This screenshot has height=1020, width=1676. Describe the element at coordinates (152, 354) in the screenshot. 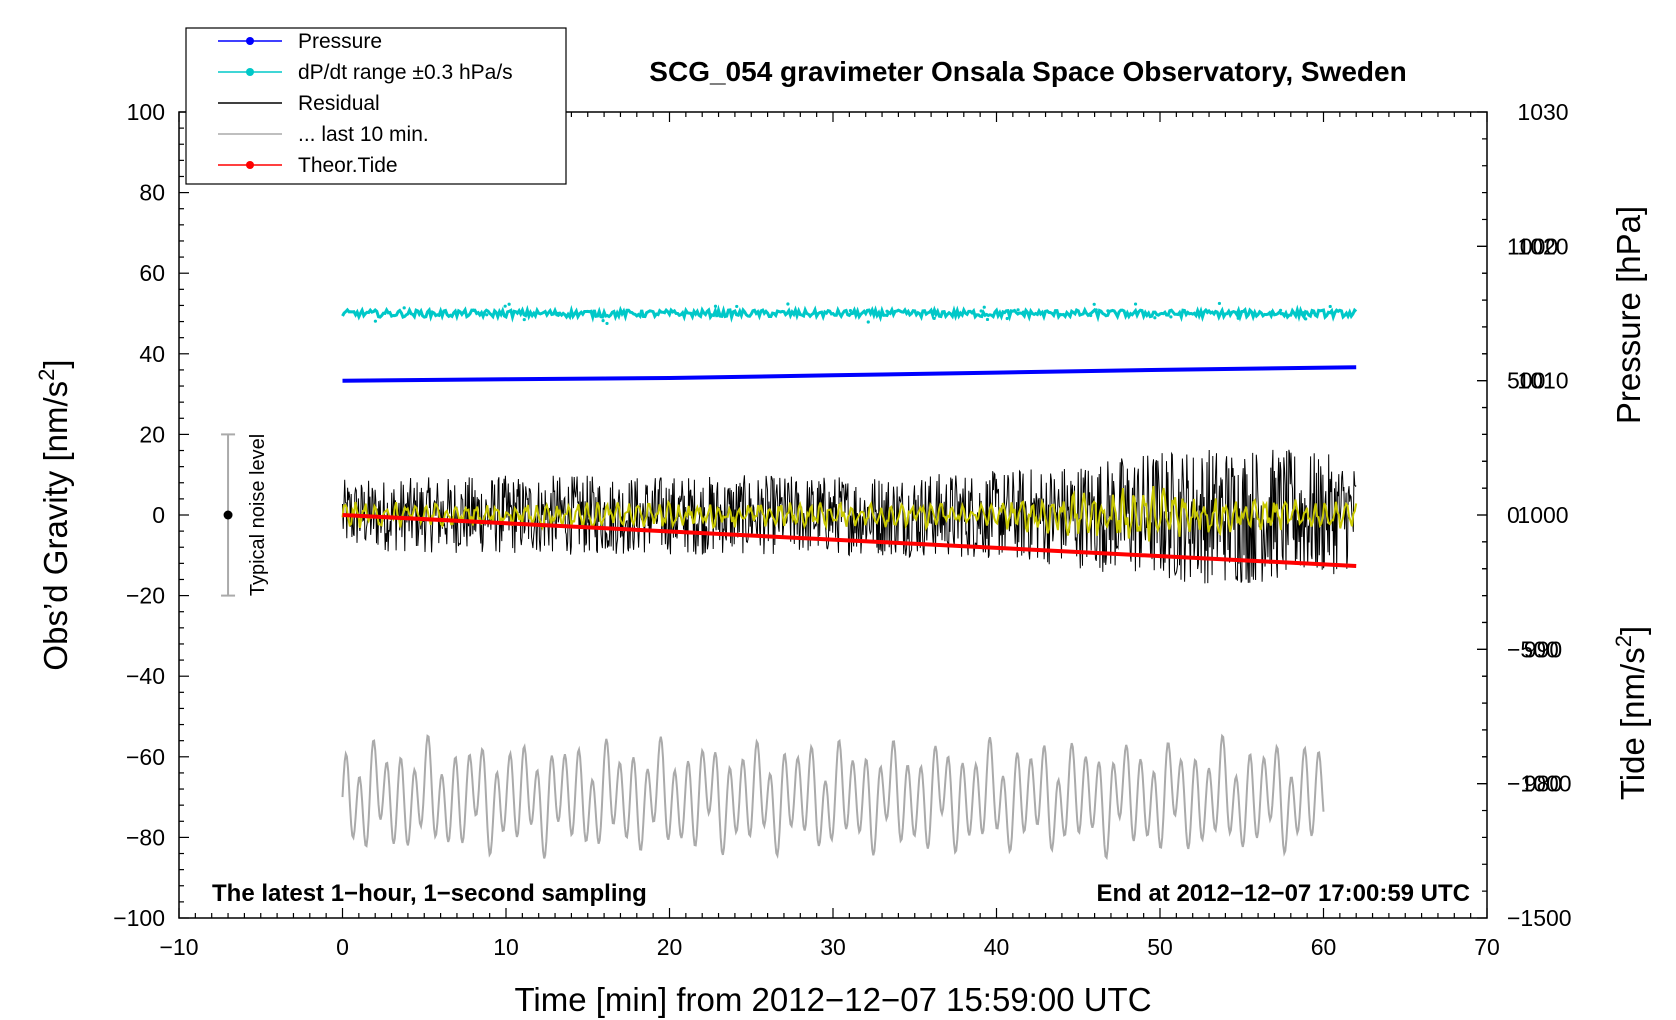

I see `y-tick-label: 40` at that location.